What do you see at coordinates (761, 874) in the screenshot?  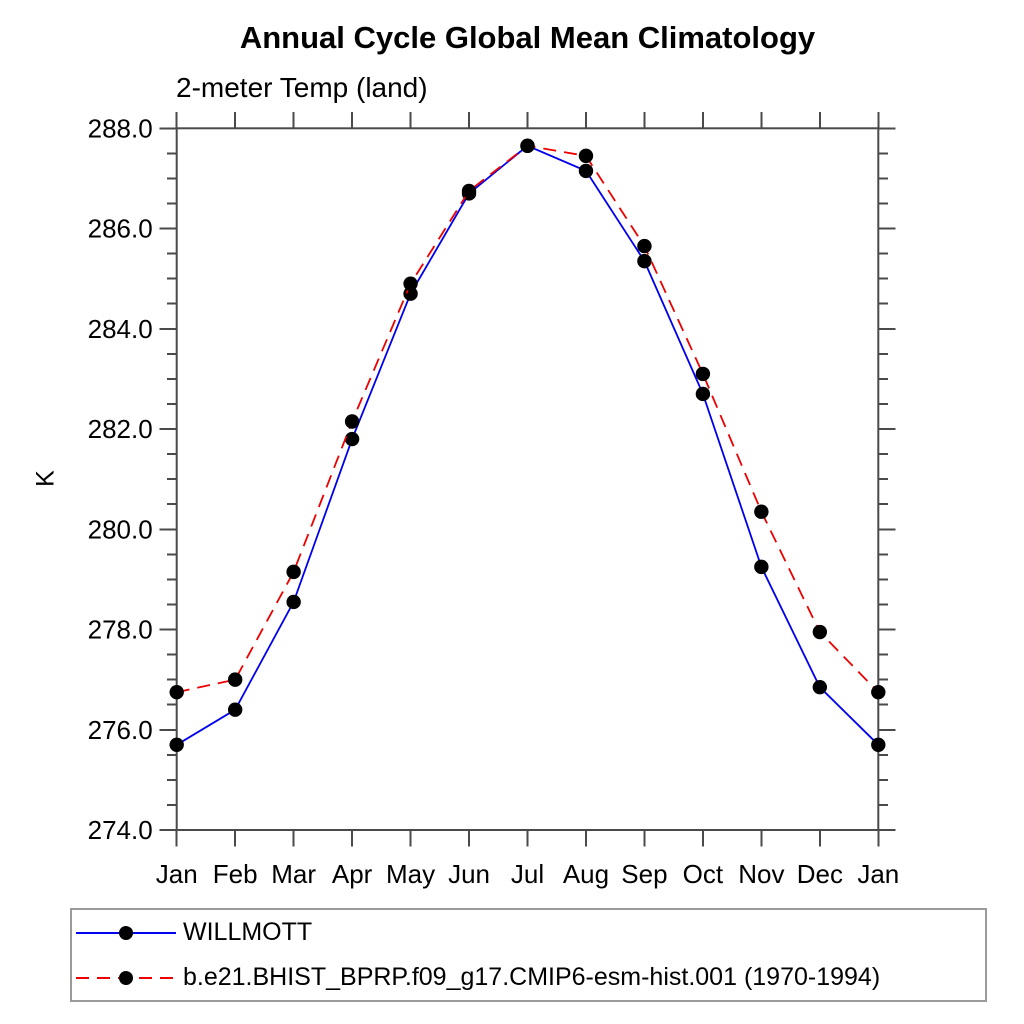 I see `x-tick-label: Nov` at bounding box center [761, 874].